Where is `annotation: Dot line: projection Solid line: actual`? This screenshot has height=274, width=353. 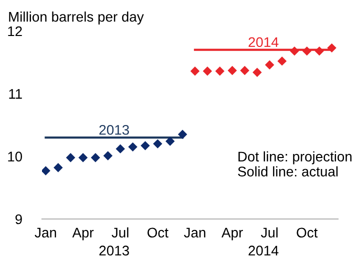
annotation: Dot line: projection Solid line: actual is located at coordinates (295, 163).